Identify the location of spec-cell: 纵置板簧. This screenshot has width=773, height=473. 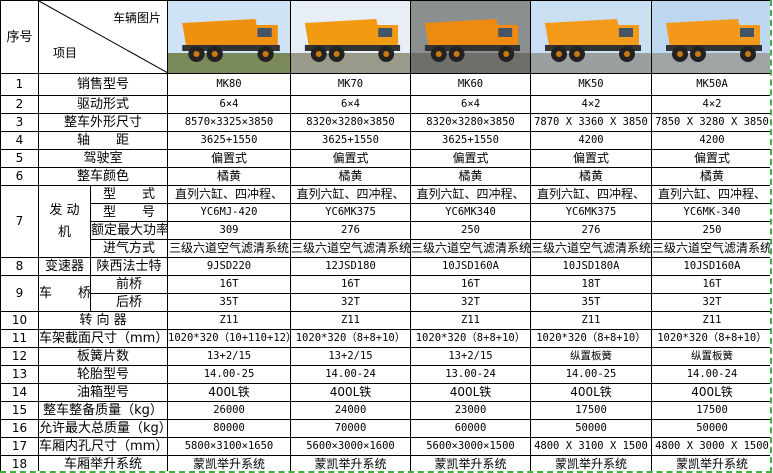
(710, 356).